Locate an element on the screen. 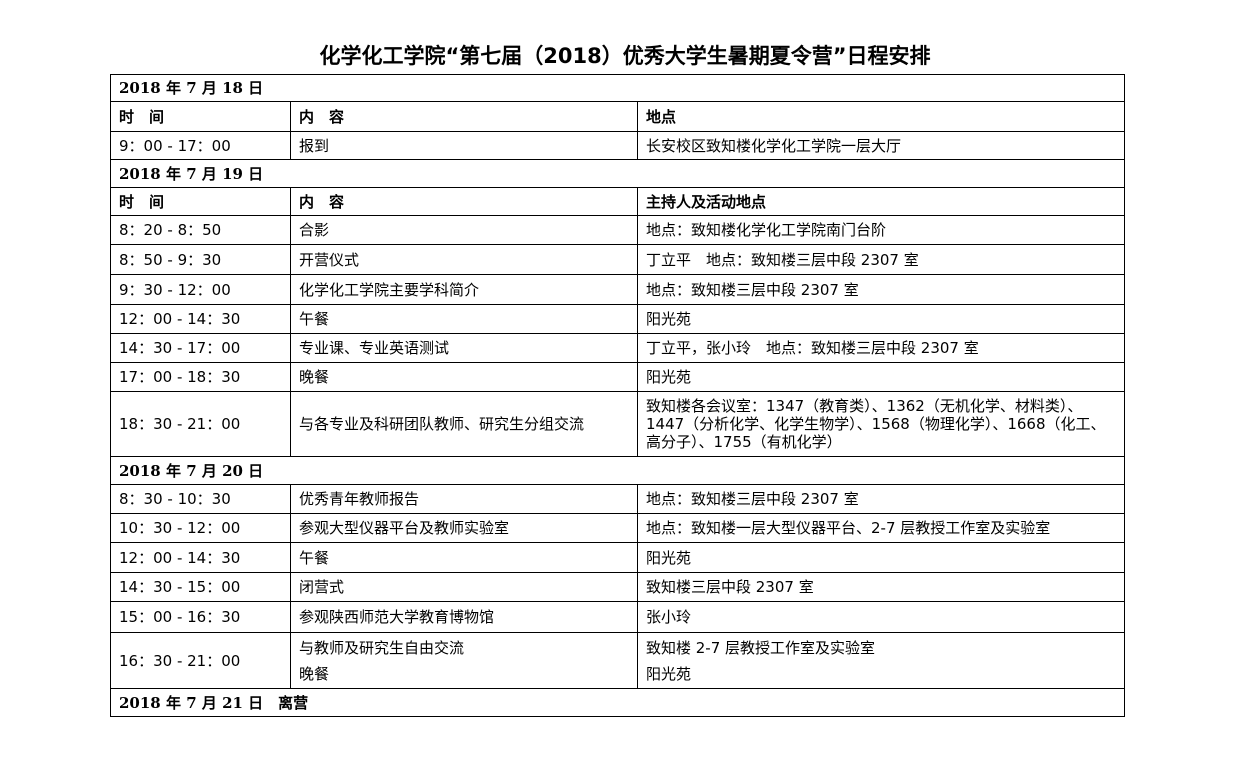 Image resolution: width=1250 pixels, height=771 pixels. table-row: 9：00 - 17：00 报到 长安校区致知楼化学化工学院一层大厅 is located at coordinates (618, 145).